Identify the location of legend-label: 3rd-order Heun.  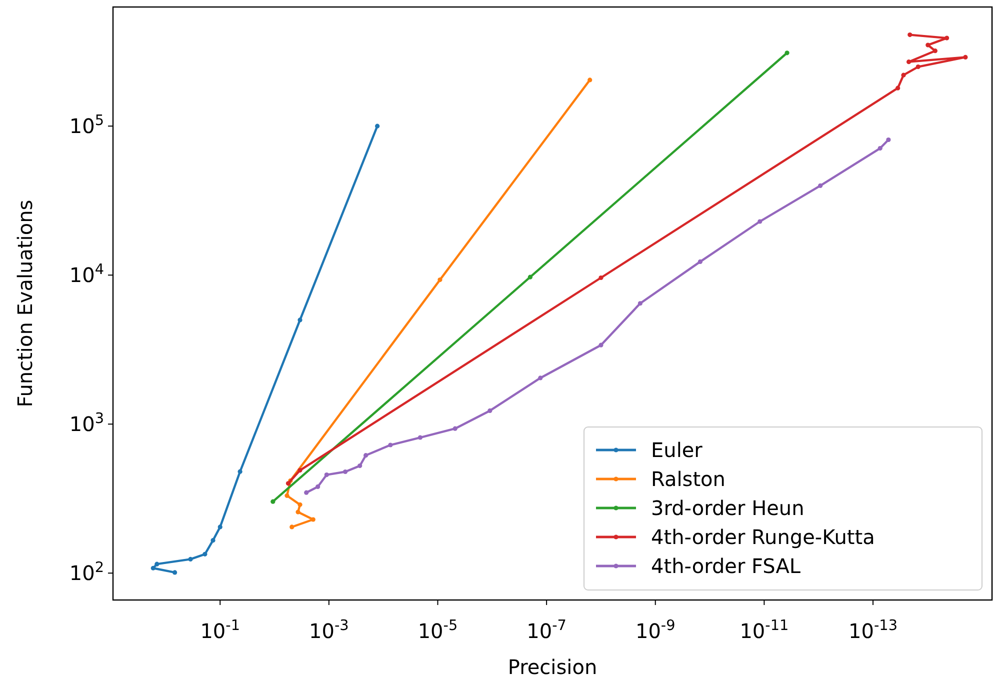
(727, 508).